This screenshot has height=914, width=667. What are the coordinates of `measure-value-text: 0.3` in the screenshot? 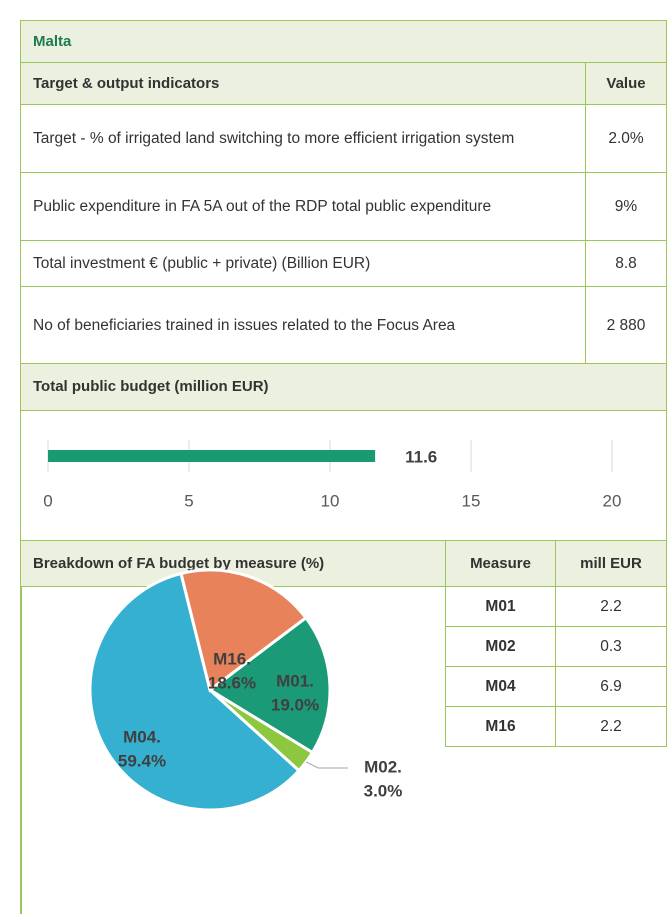 It's located at (611, 646).